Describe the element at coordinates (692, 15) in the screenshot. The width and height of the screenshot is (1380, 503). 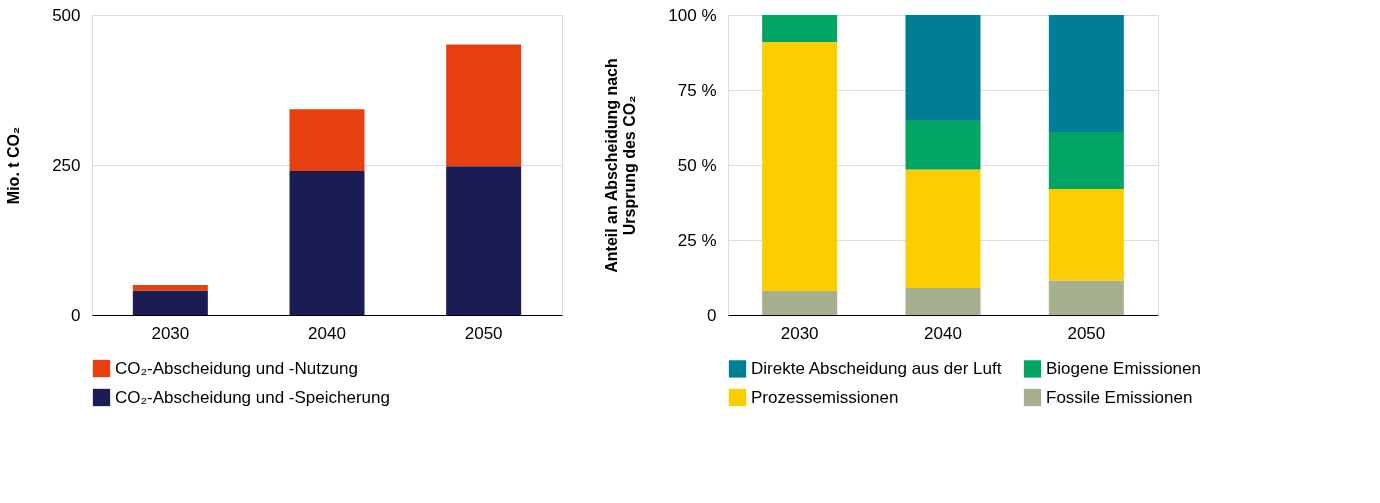
I see `y-tick-label: 100 %` at that location.